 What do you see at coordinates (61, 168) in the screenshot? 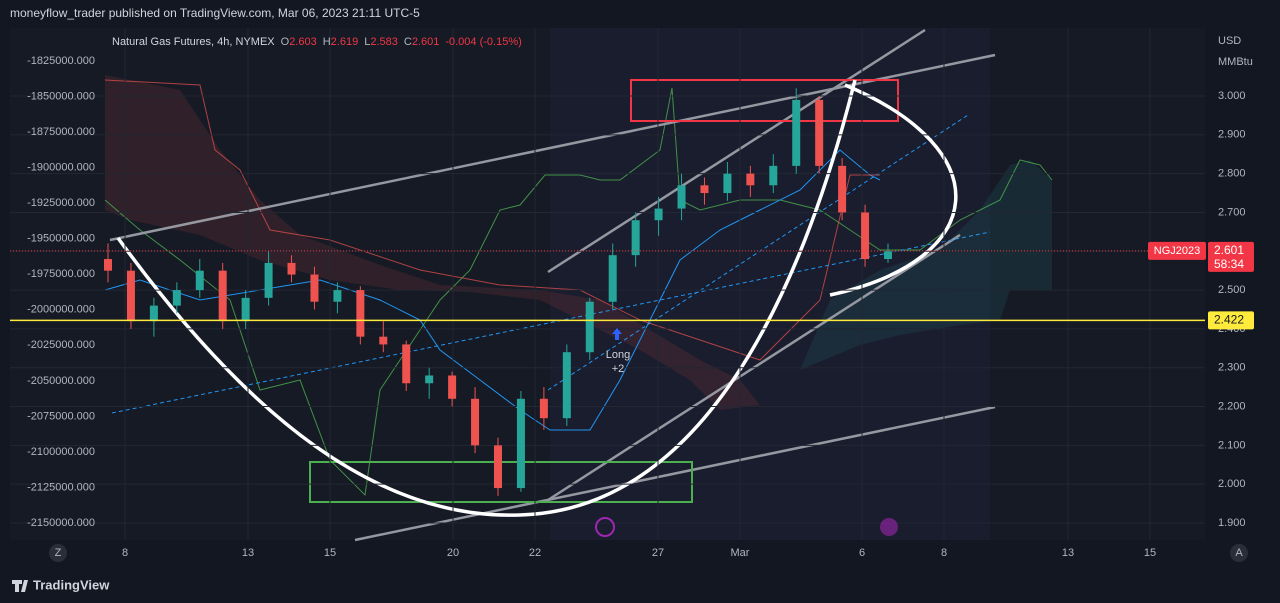
I see `y2-tick-label: -1900000.000` at bounding box center [61, 168].